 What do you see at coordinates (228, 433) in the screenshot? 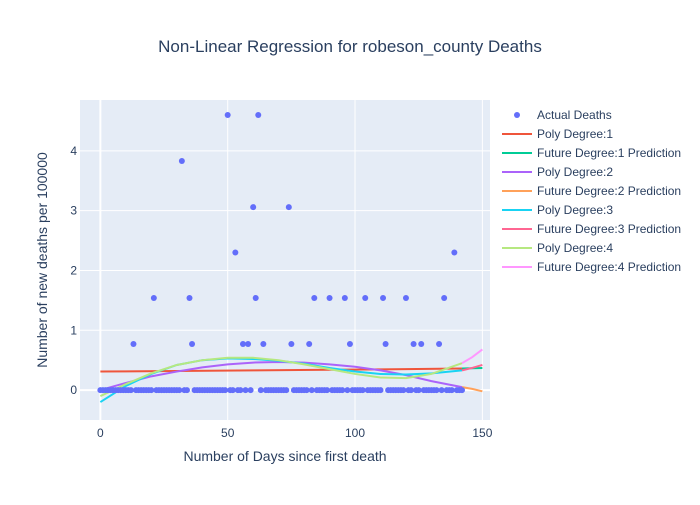
I see `x-tick-label: 50` at bounding box center [228, 433].